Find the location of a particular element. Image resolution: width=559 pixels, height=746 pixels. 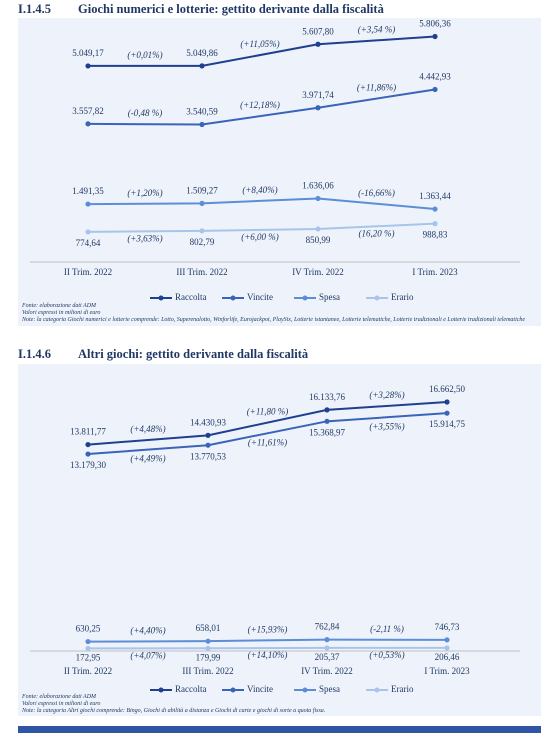

data-label: 14.430,93 is located at coordinates (208, 422).